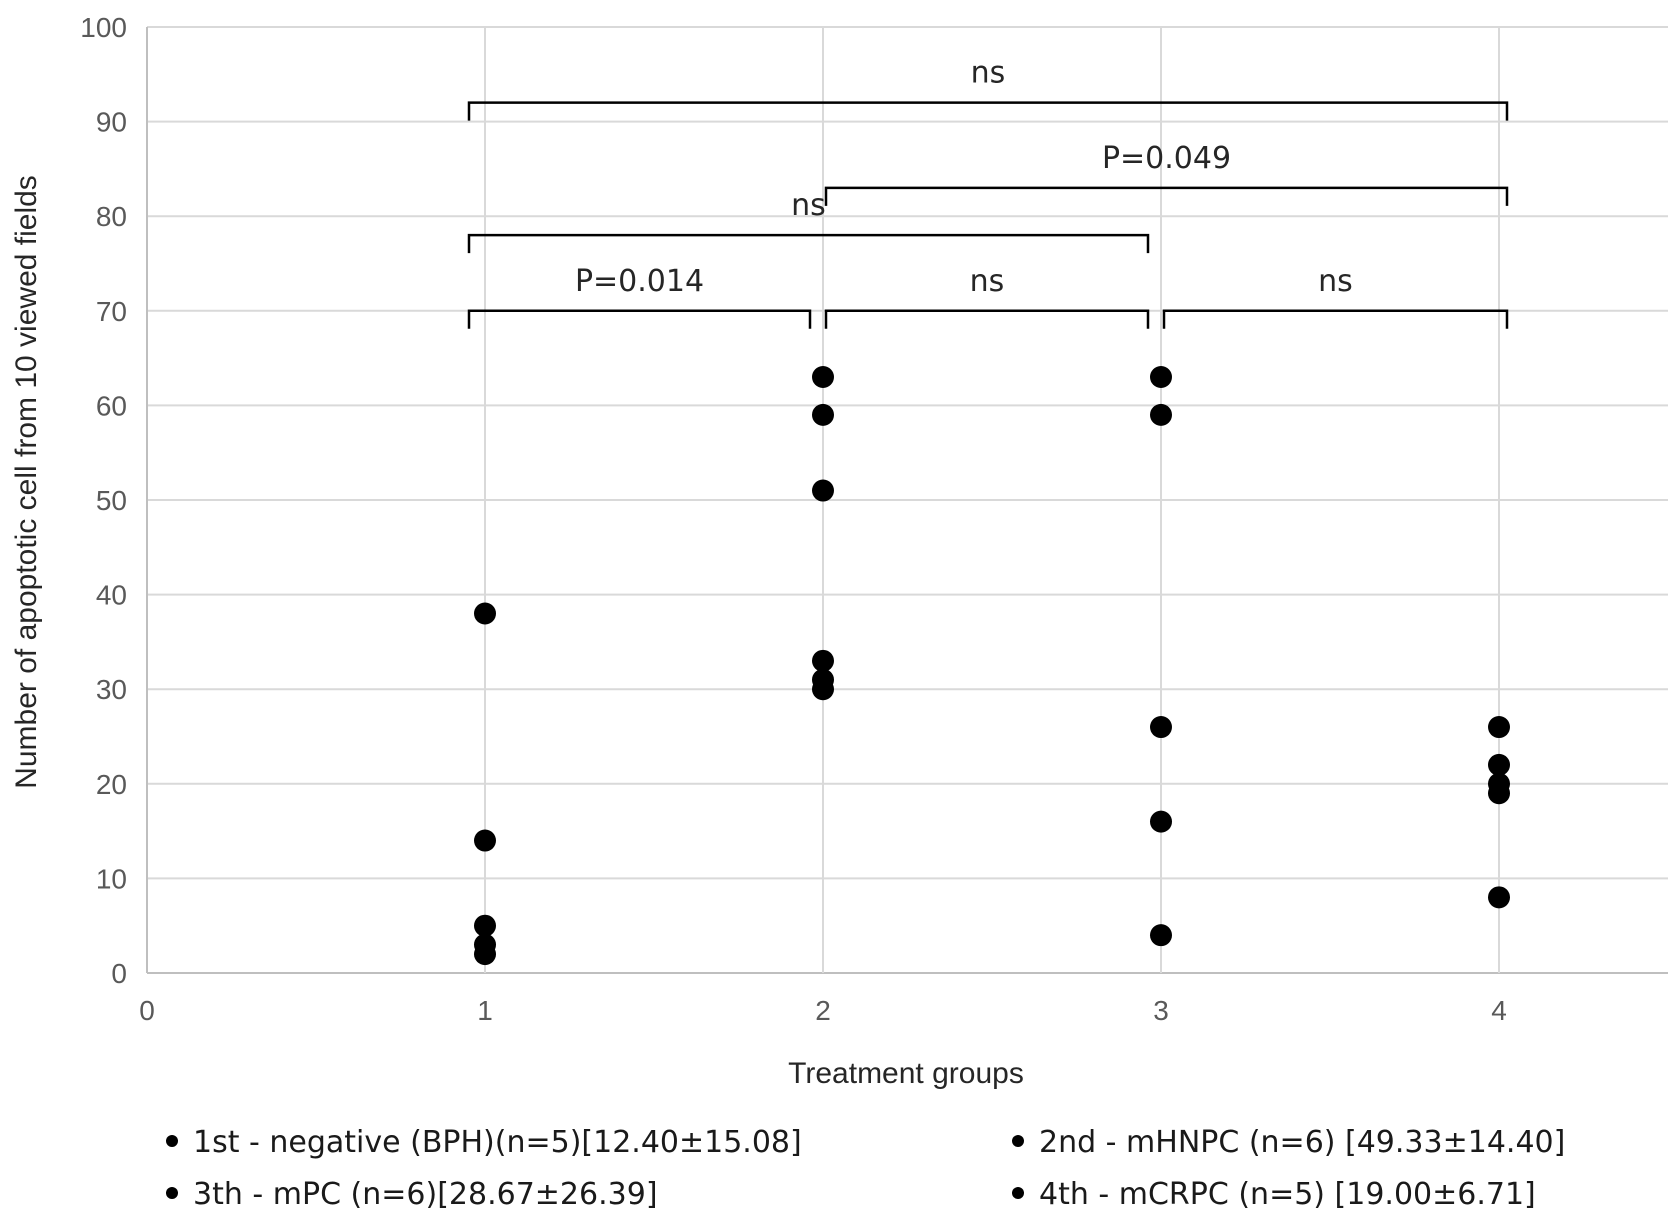 This screenshot has width=1677, height=1226. Describe the element at coordinates (425, 1194) in the screenshot. I see `legend-item-3: 3th - mPC (n=6)[28.67±26.39]` at that location.